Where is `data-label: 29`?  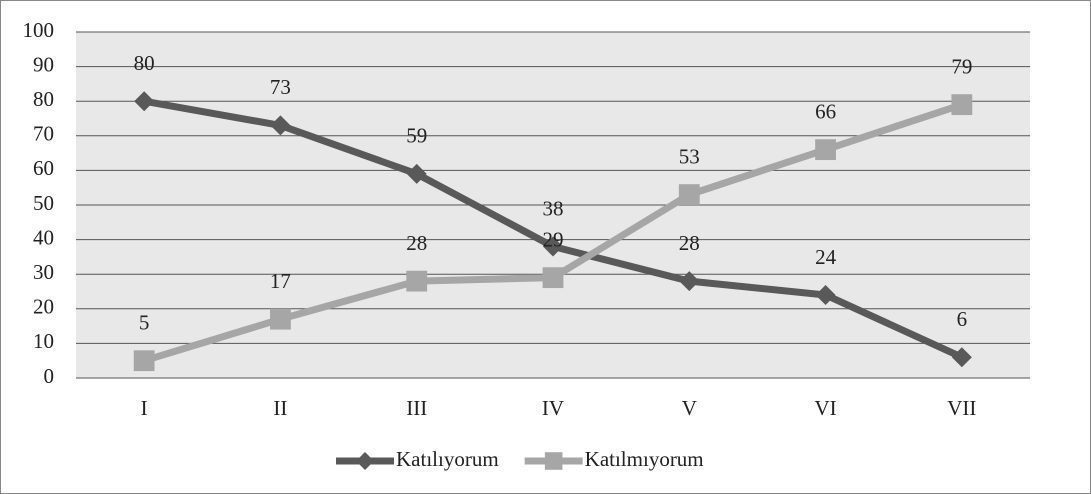 data-label: 29 is located at coordinates (553, 239).